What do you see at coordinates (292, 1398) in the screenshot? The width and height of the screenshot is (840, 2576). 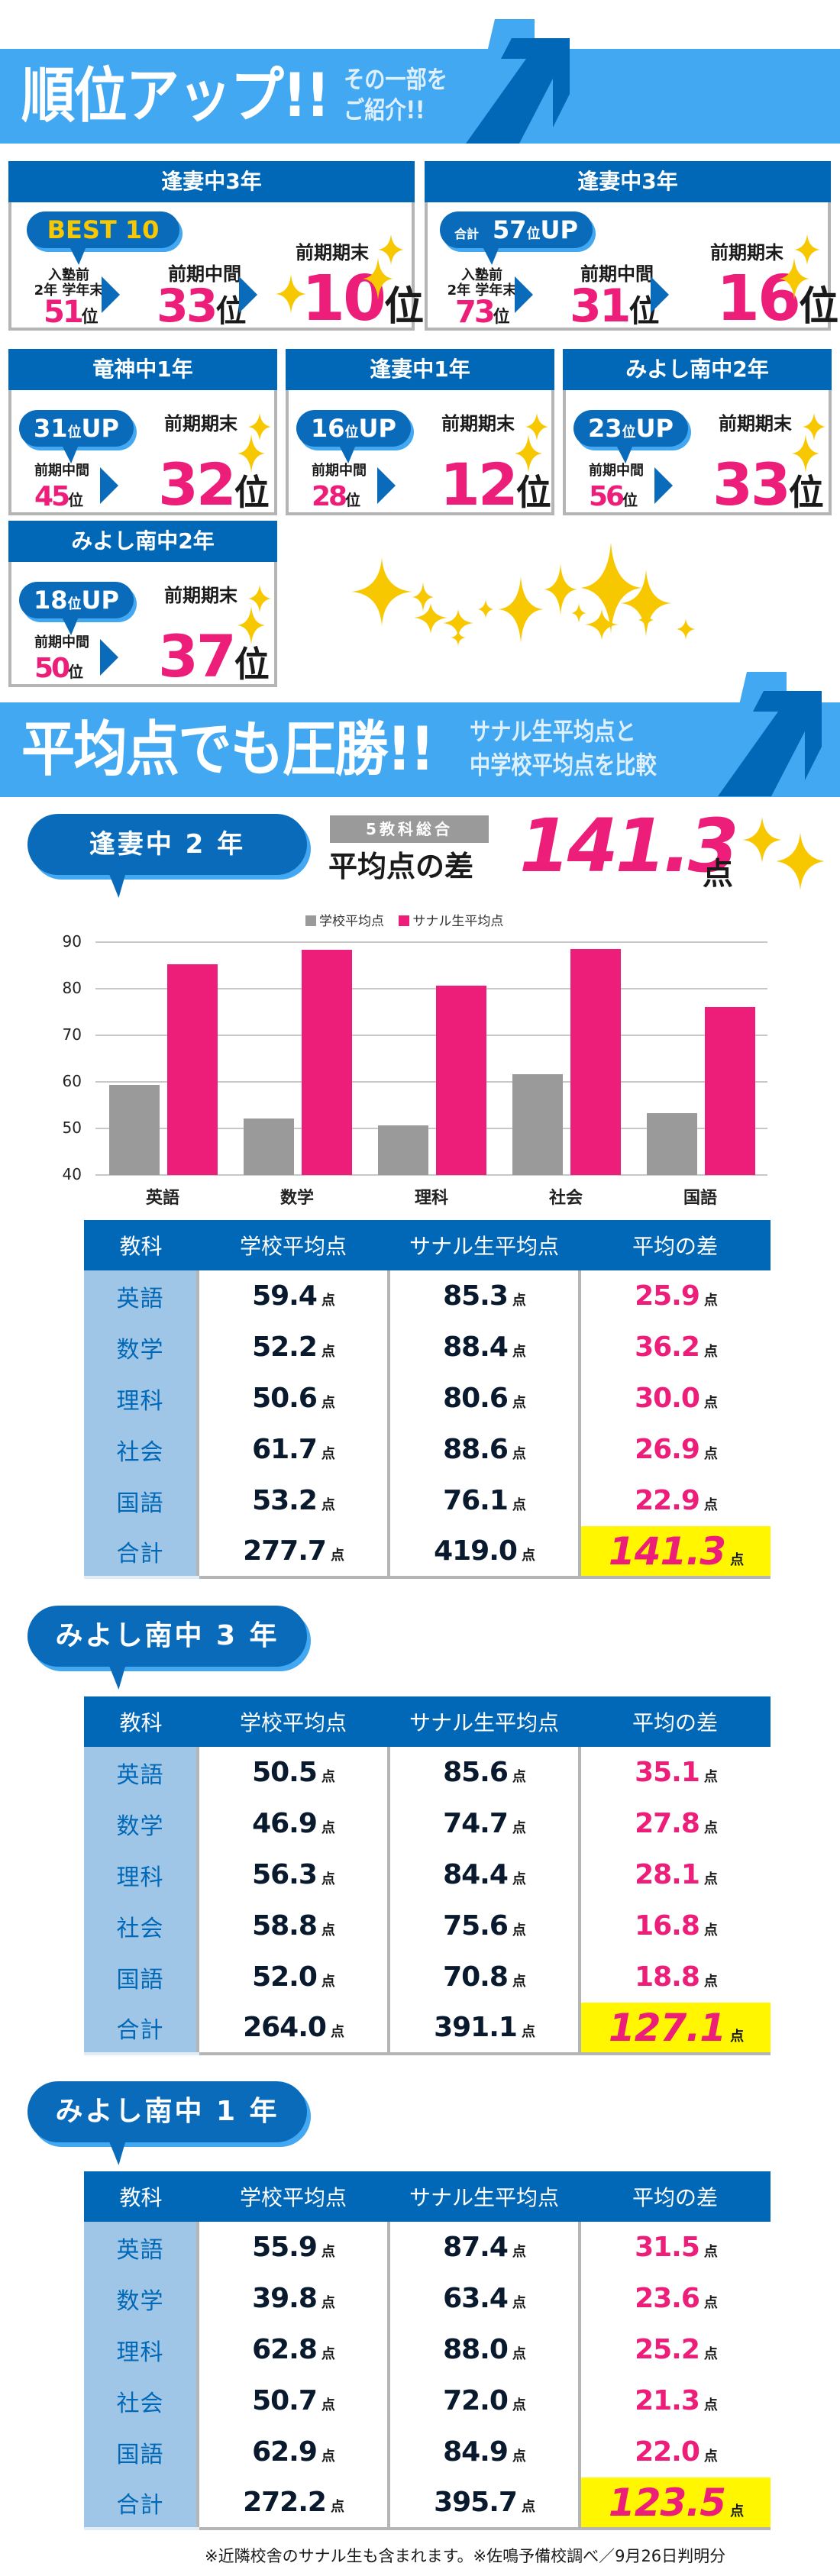 I see `school-avg-cell: 50.6 点` at bounding box center [292, 1398].